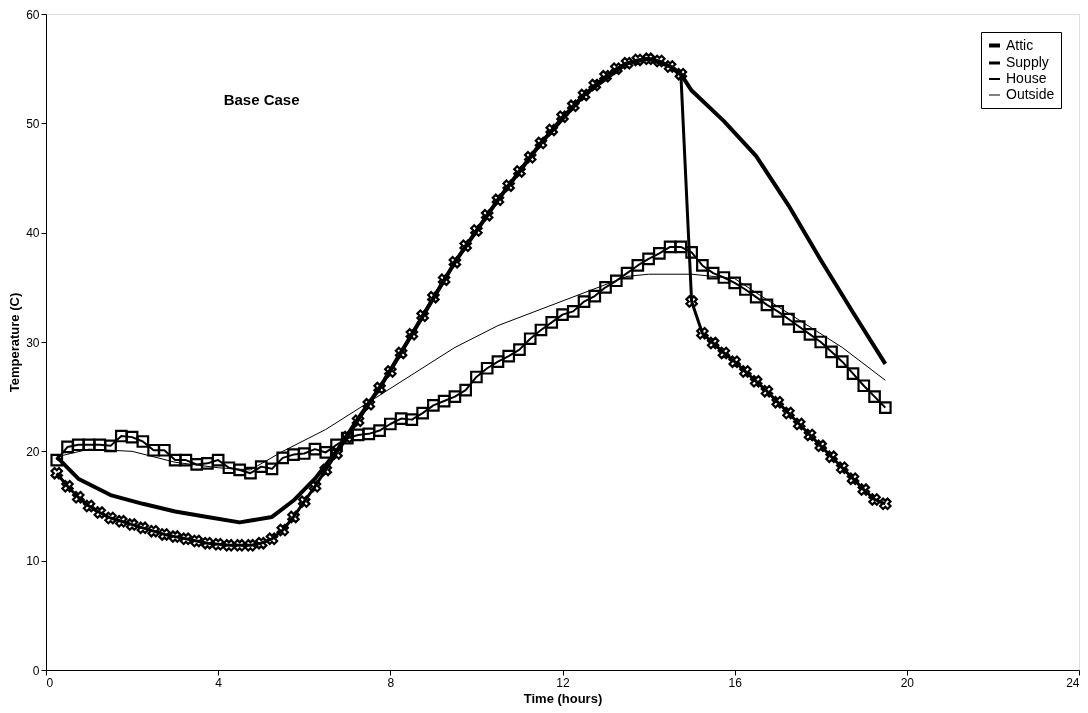 This screenshot has height=713, width=1088. I want to click on x-axis-title: Time (hours), so click(563, 698).